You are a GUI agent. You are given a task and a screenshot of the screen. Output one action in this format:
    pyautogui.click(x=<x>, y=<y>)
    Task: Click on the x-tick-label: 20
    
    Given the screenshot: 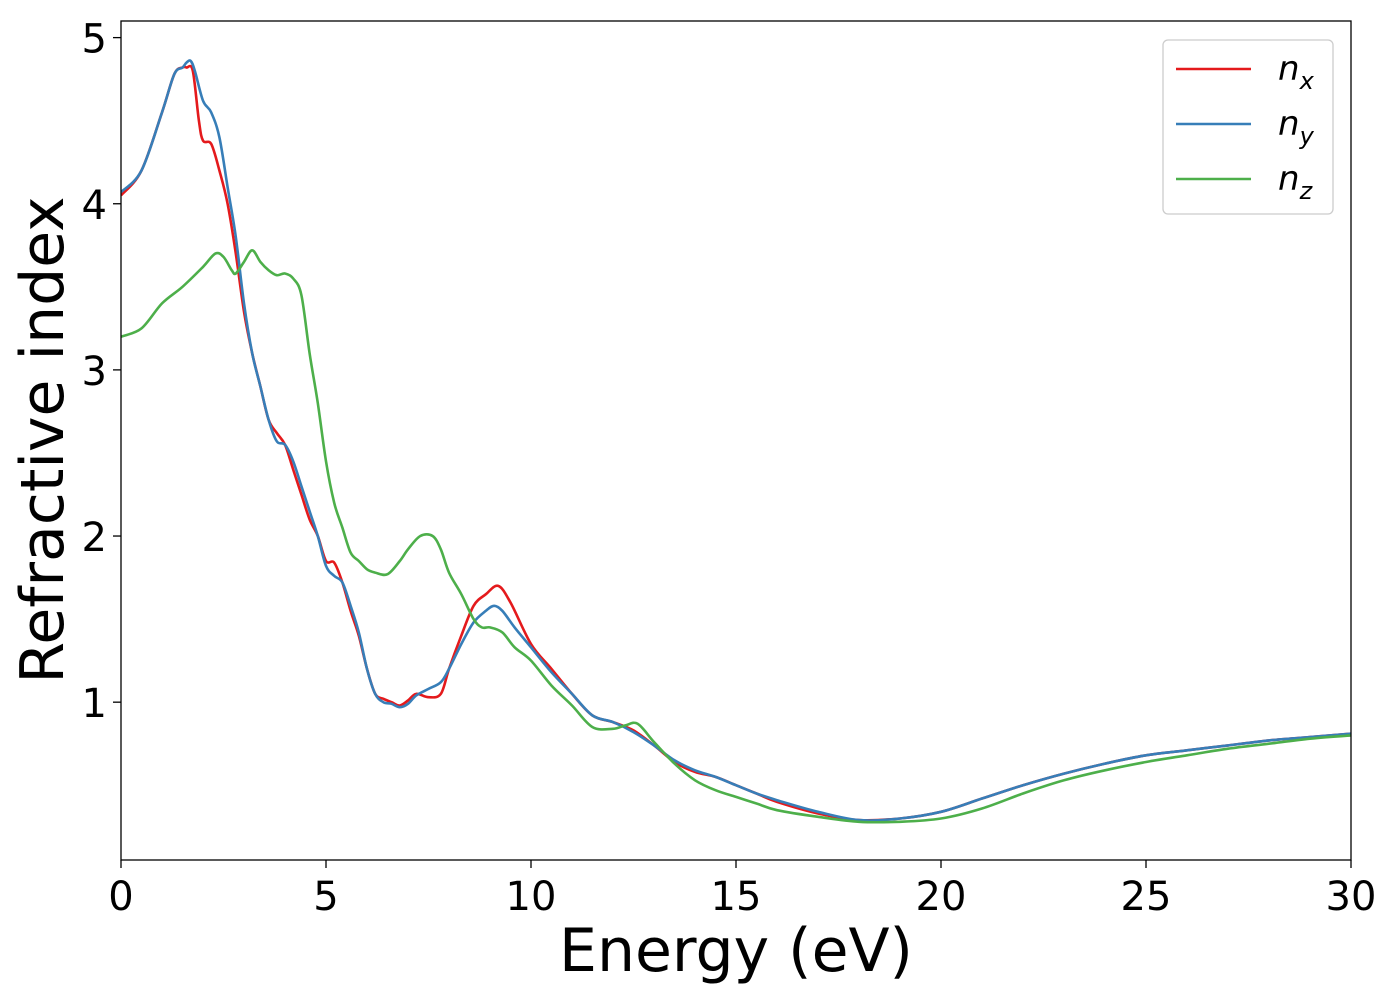 What is the action you would take?
    pyautogui.click(x=941, y=897)
    